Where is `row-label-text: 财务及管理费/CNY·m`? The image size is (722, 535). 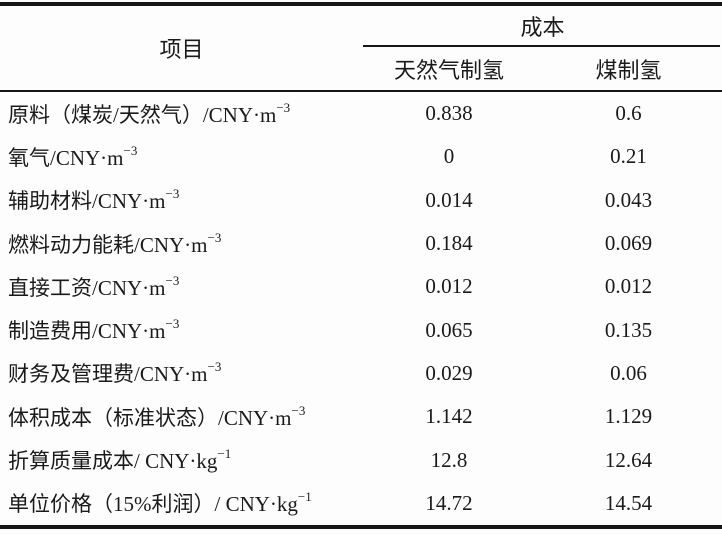
row-label-text: 财务及管理费/CNY·m is located at coordinates (108, 374).